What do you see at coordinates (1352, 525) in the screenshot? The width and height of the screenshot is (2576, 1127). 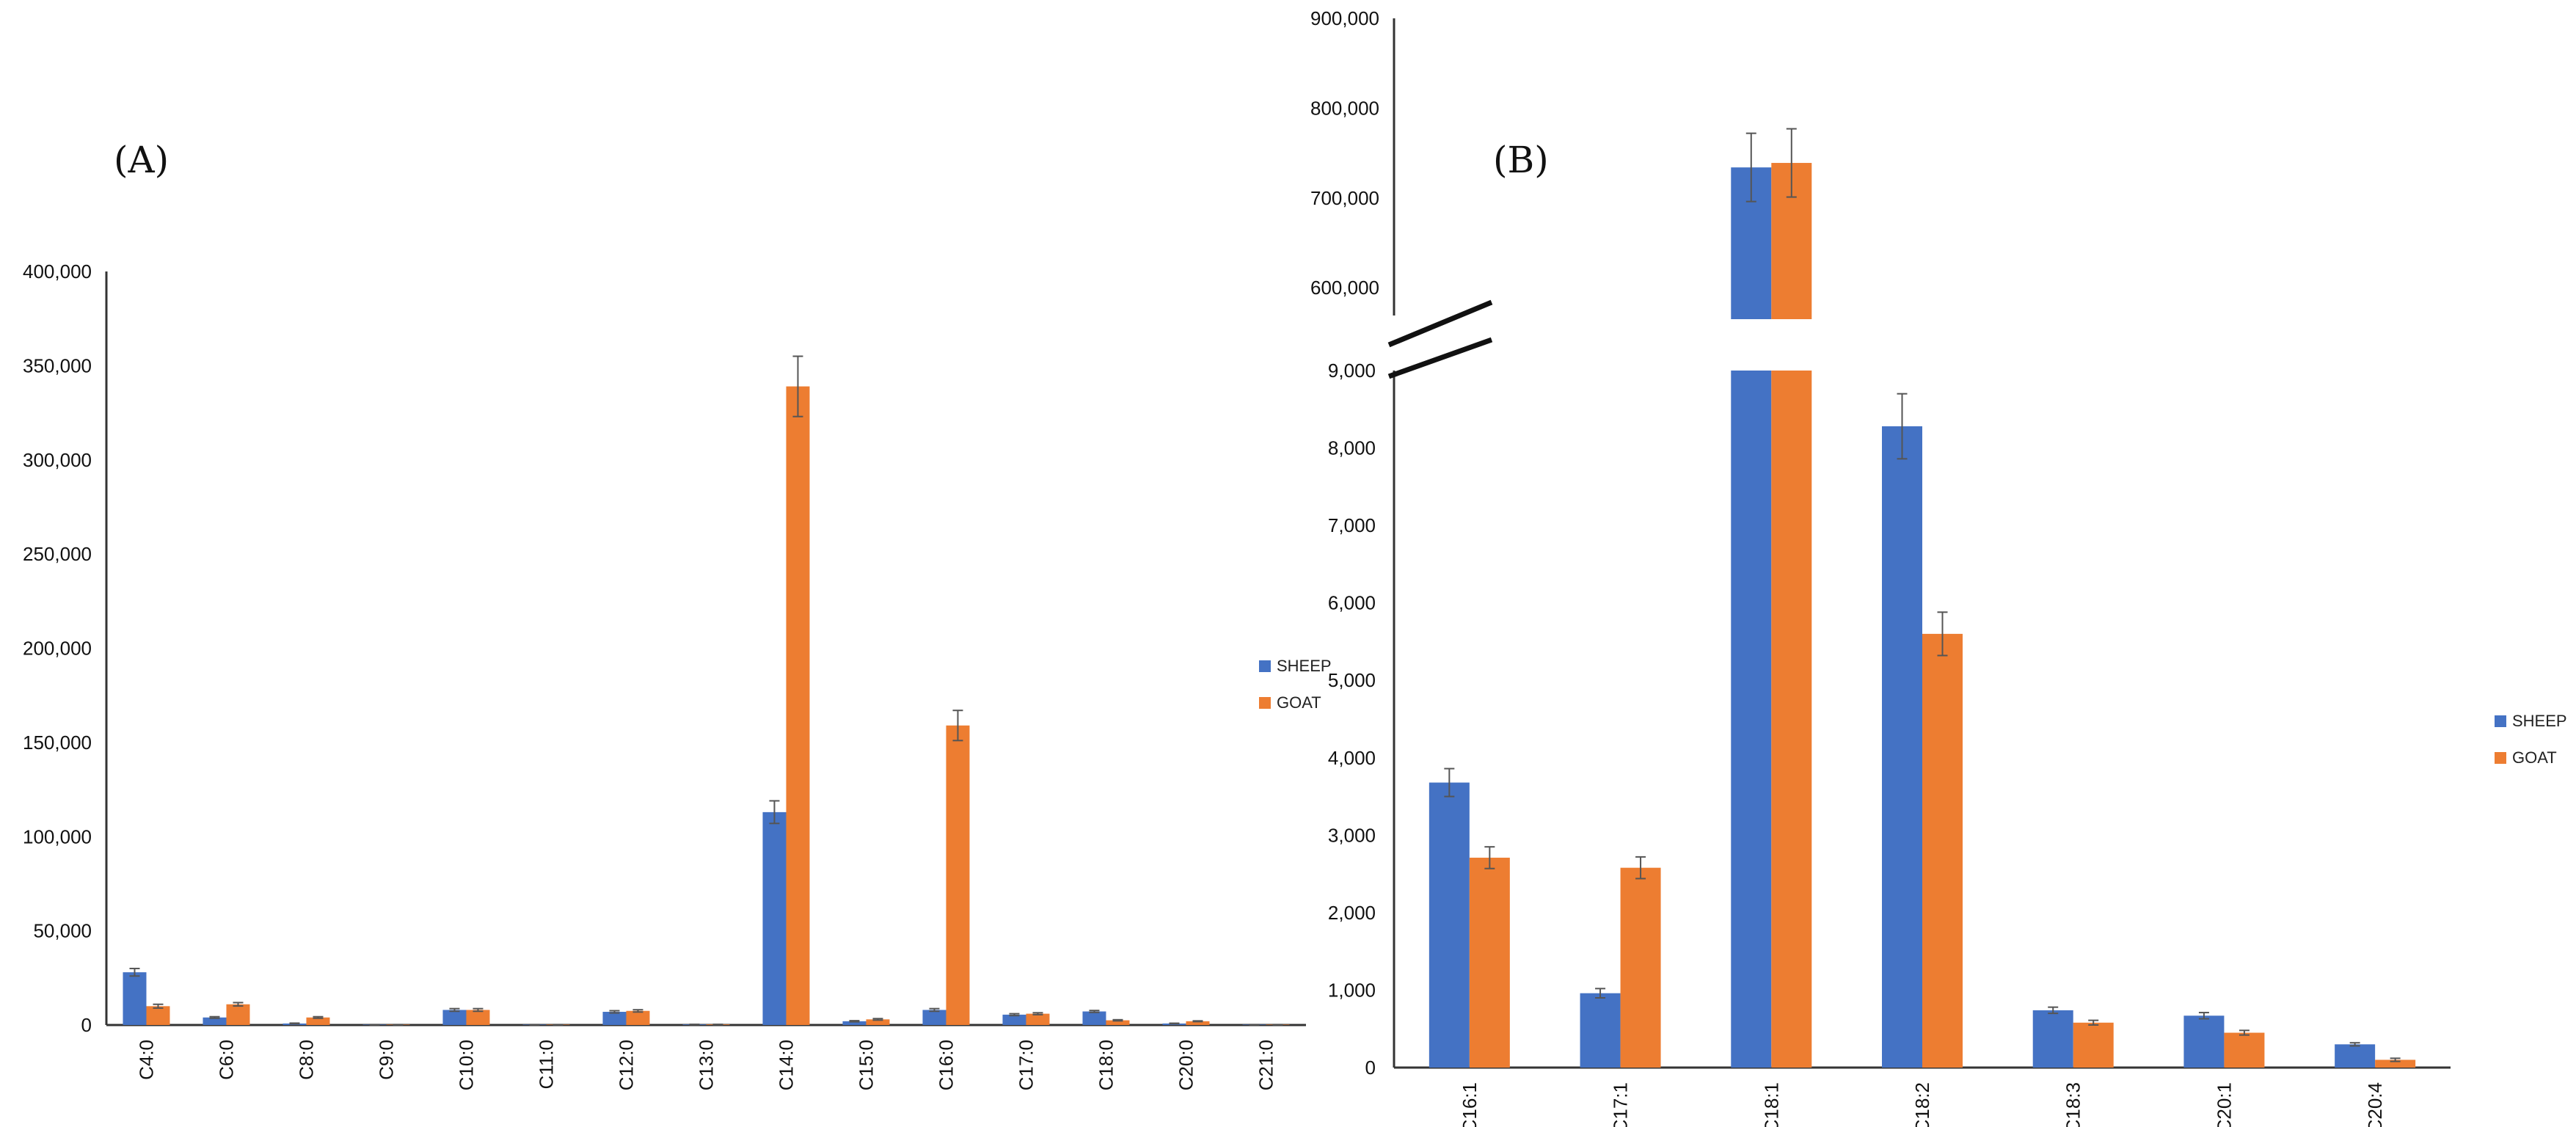 I see `y-tick-label: 7,000` at bounding box center [1352, 525].